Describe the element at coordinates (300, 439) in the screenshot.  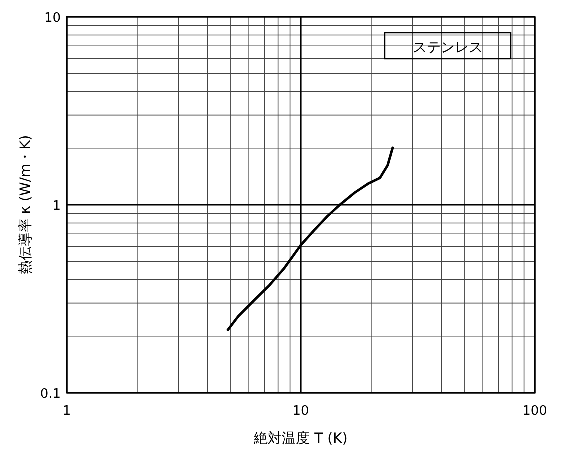
I see `x-axis-title: 絶対温度 T (K)` at that location.